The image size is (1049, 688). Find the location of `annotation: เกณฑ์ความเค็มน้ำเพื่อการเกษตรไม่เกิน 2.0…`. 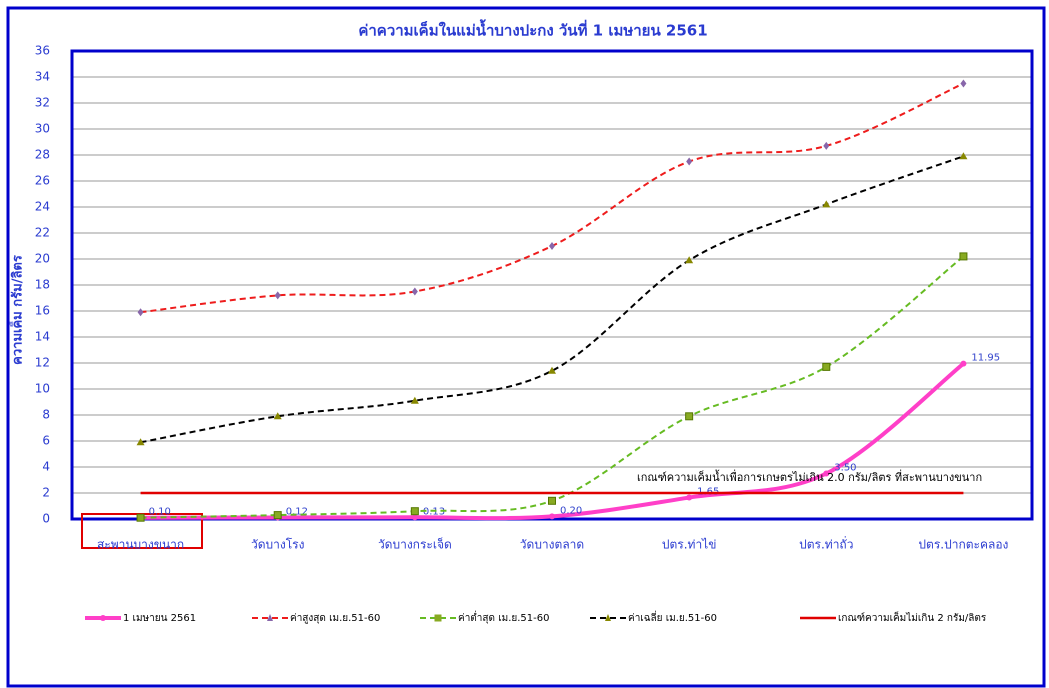

annotation: เกณฑ์ความเค็มน้ำเพื่อการเกษตรไม่เกิน 2.0… is located at coordinates (809, 476).